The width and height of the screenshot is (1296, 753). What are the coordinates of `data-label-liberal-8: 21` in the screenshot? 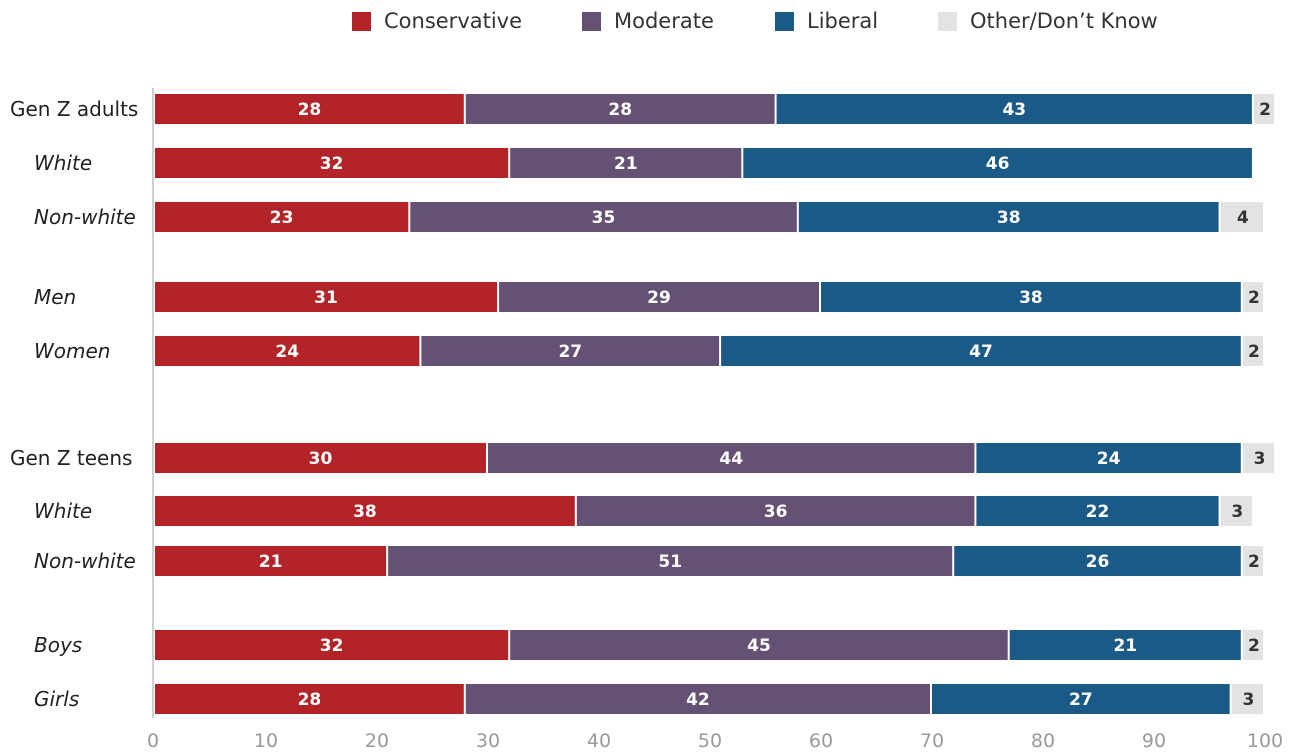 It's located at (1125, 646).